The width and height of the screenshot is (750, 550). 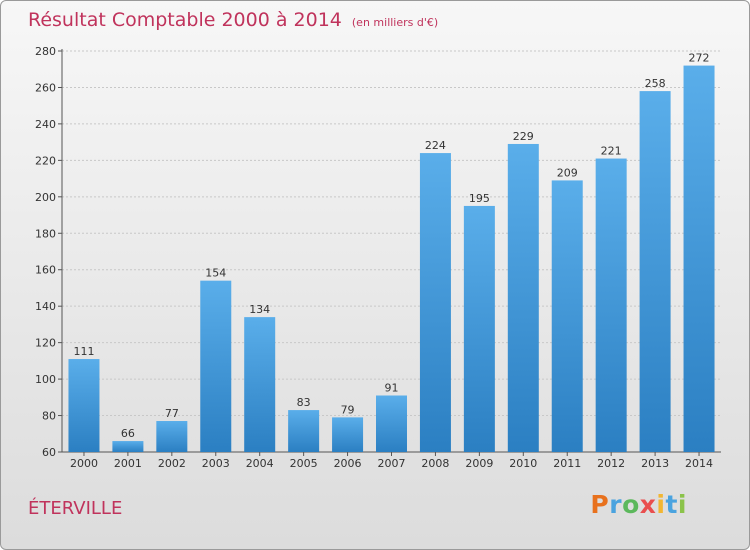 What do you see at coordinates (435, 145) in the screenshot?
I see `bar-value-label: 224` at bounding box center [435, 145].